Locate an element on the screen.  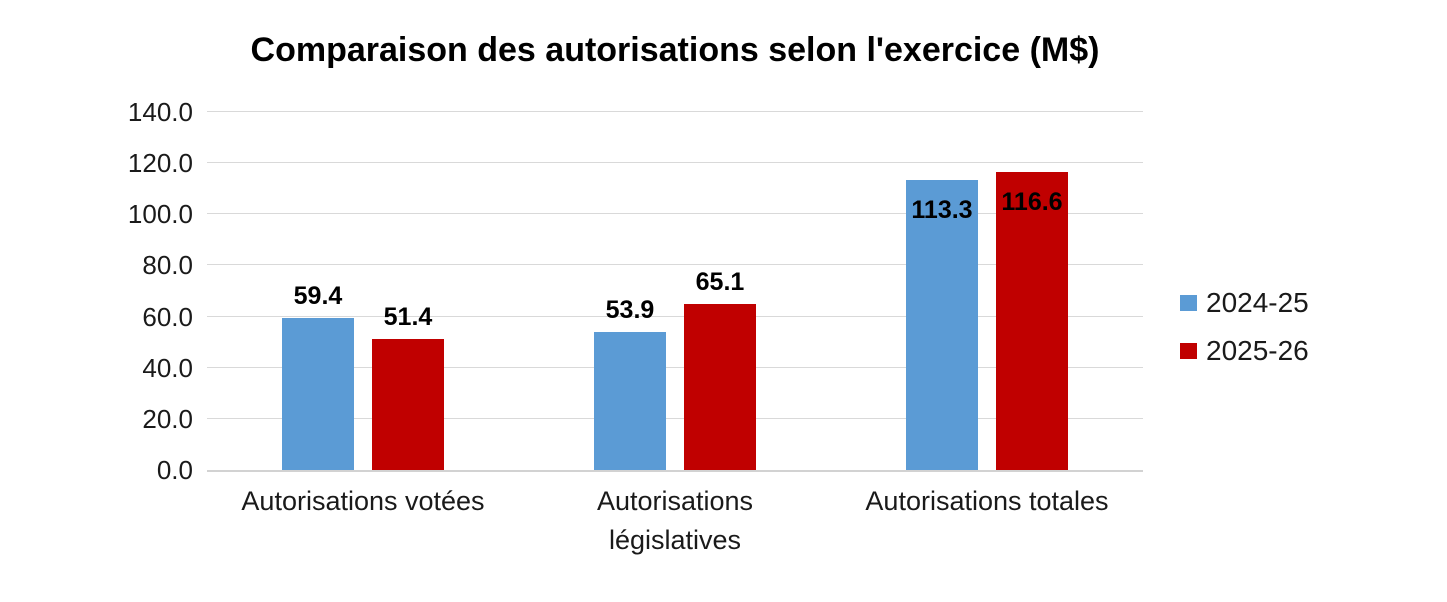
y-axis-tick-label: 40.0 is located at coordinates (167, 367).